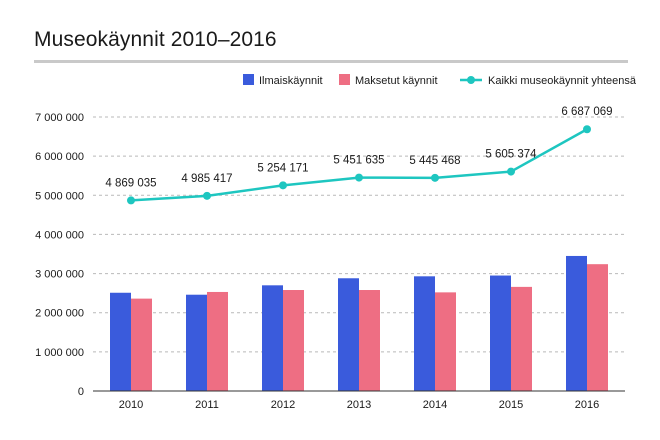  Describe the element at coordinates (283, 405) in the screenshot. I see `x-tick-label: 2012` at that location.